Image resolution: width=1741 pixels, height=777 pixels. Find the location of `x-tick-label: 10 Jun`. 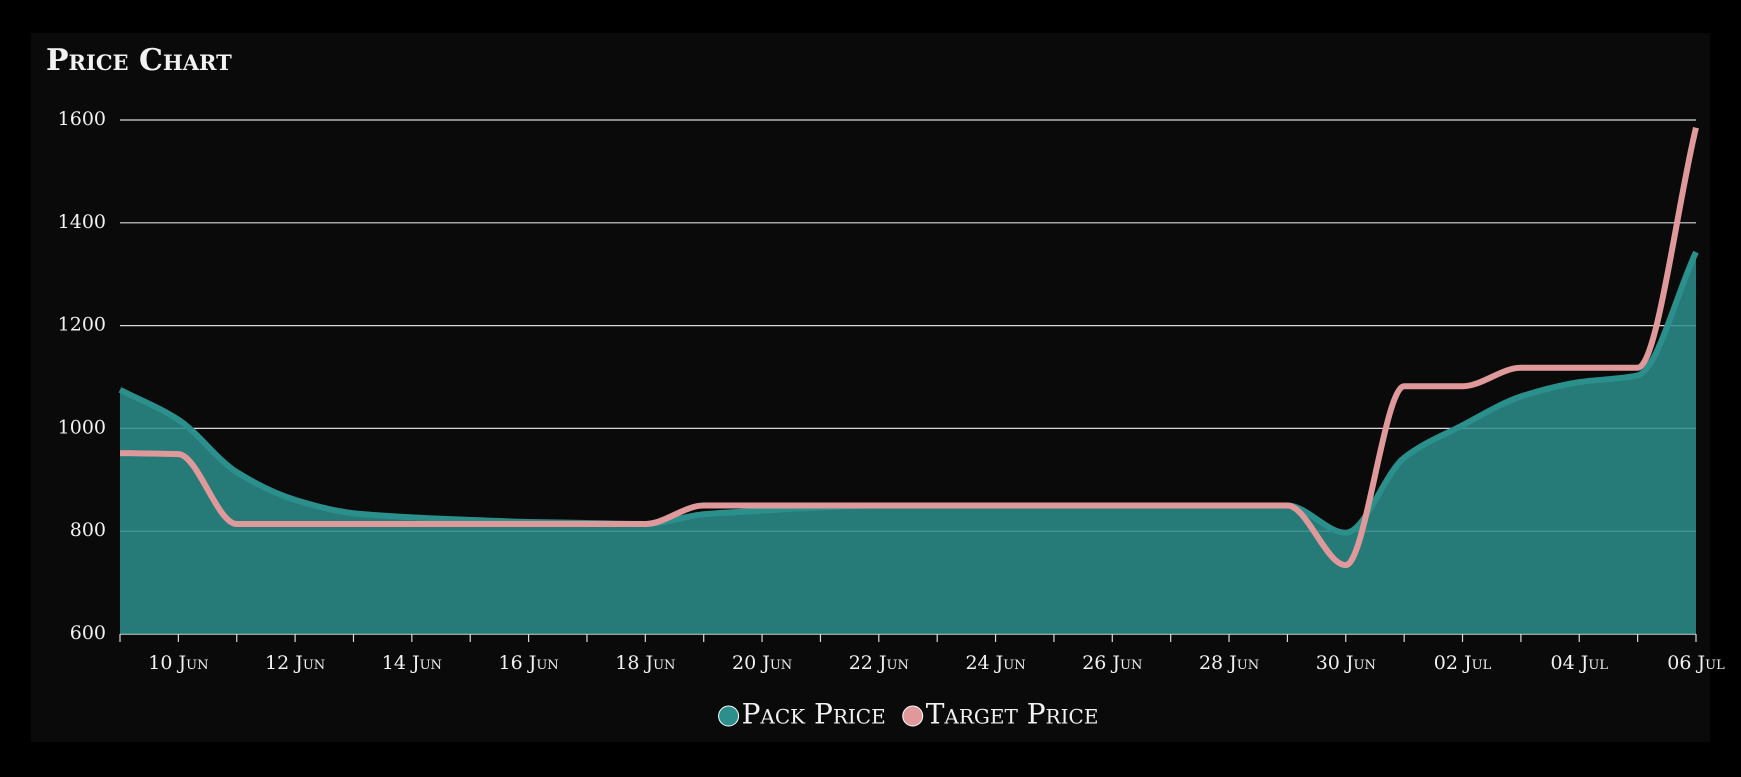

x-tick-label: 10 Jun is located at coordinates (178, 663).